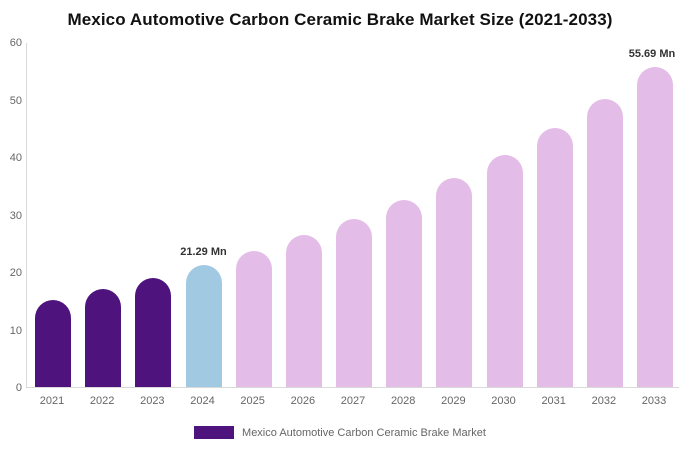  I want to click on bar-2030, so click(504, 270).